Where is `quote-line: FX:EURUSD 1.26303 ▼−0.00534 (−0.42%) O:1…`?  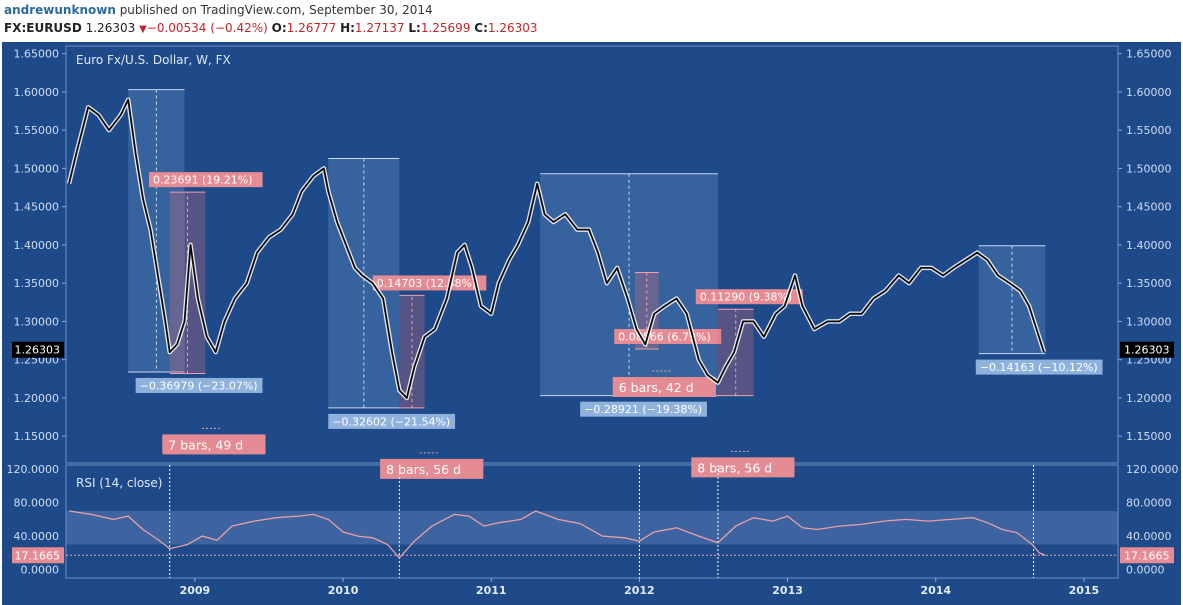
quote-line: FX:EURUSD 1.26303 ▼−0.00534 (−0.42%) O:1… is located at coordinates (271, 28).